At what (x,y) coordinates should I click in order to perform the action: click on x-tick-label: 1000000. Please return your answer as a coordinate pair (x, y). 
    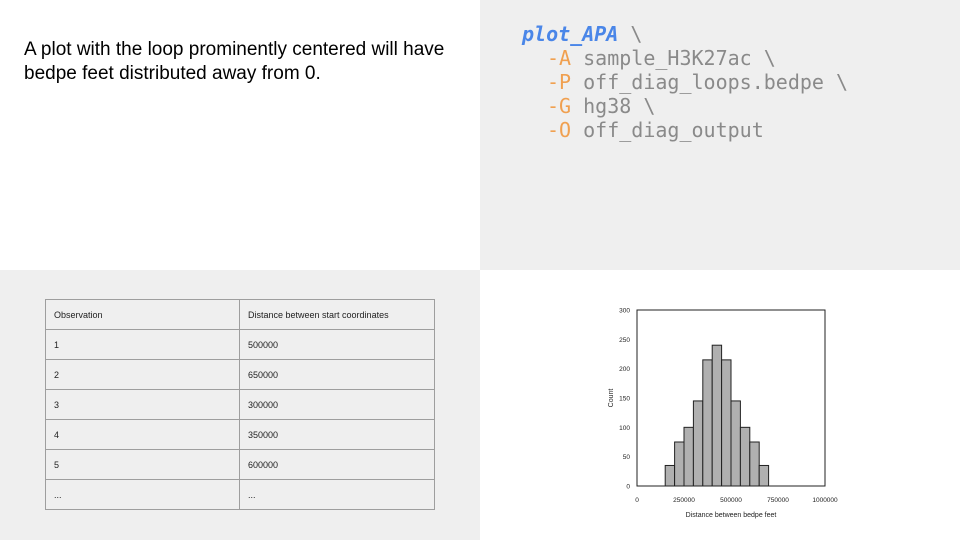
    Looking at the image, I should click on (825, 500).